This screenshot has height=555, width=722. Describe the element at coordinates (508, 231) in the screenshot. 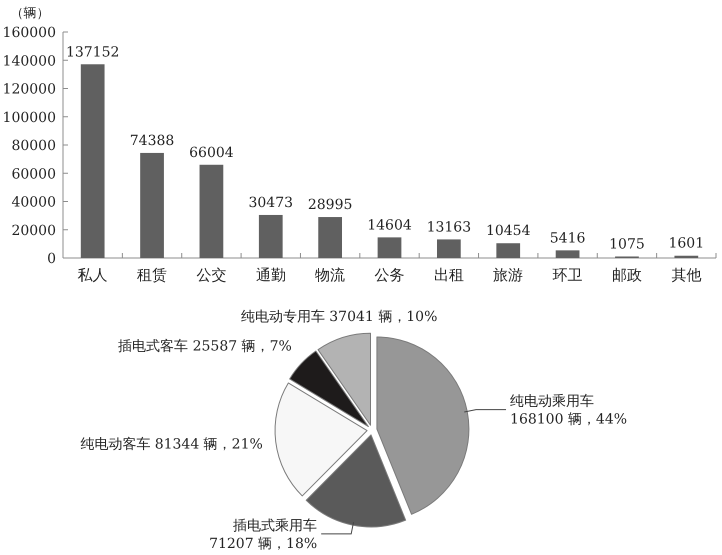

I see `data-label: 10454` at that location.